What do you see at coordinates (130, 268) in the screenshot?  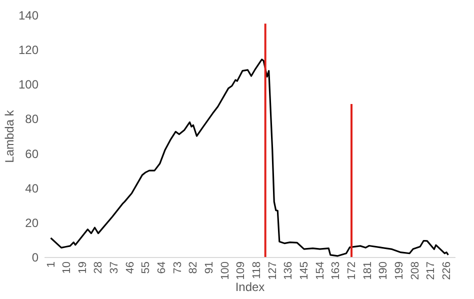 I see `x-tick-label: 46` at bounding box center [130, 268].